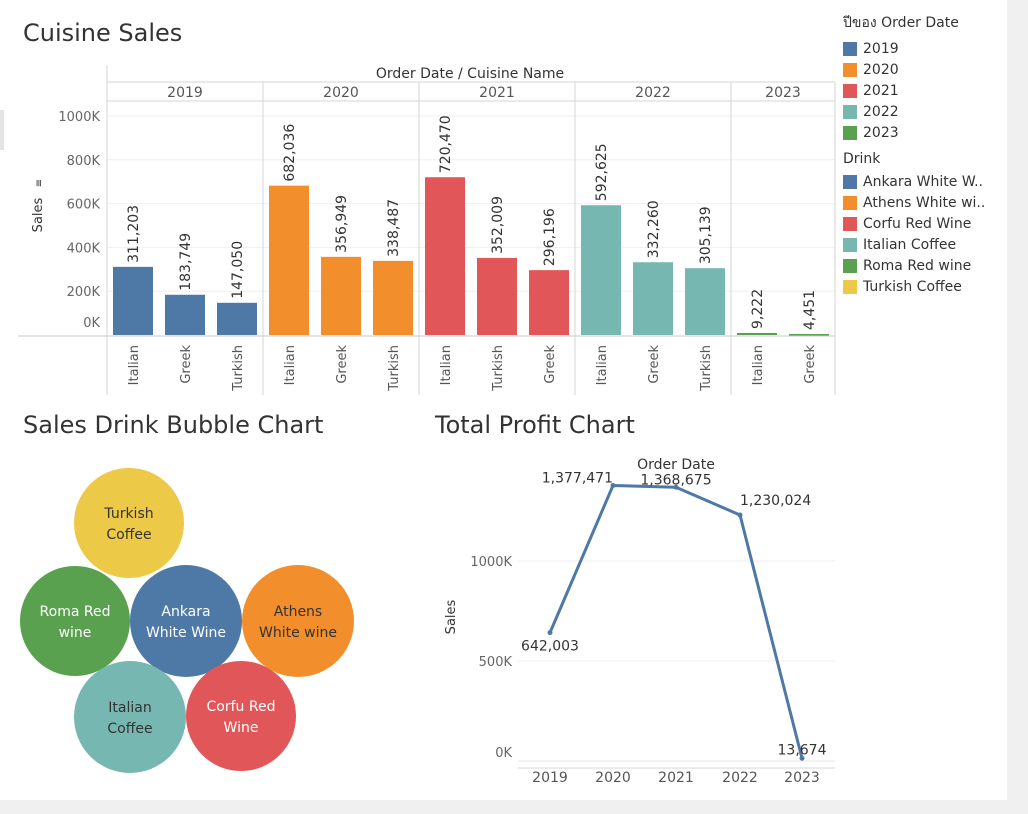 This screenshot has height=814, width=1028. What do you see at coordinates (550, 237) in the screenshot?
I see `bar-value-label: 296,196` at bounding box center [550, 237].